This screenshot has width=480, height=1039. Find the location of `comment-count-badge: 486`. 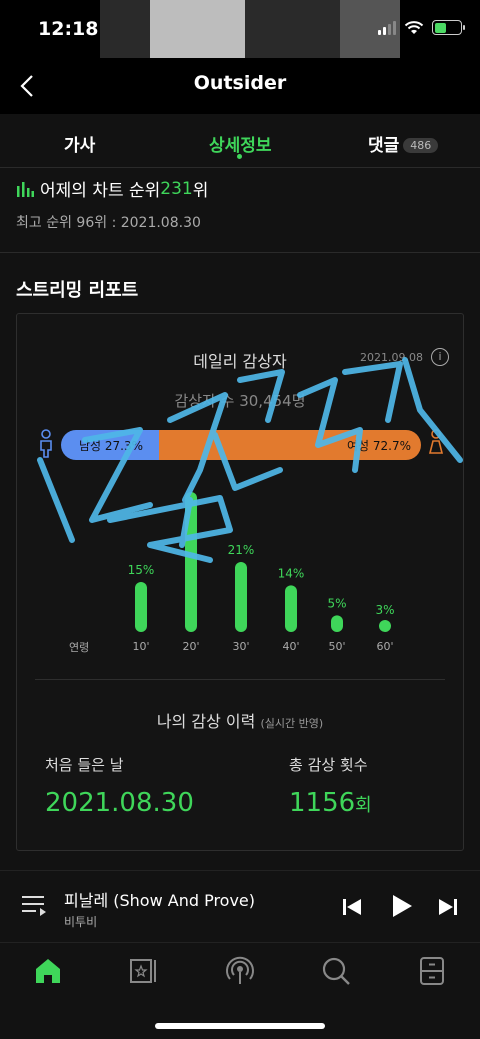

comment-count-badge: 486 is located at coordinates (421, 145).